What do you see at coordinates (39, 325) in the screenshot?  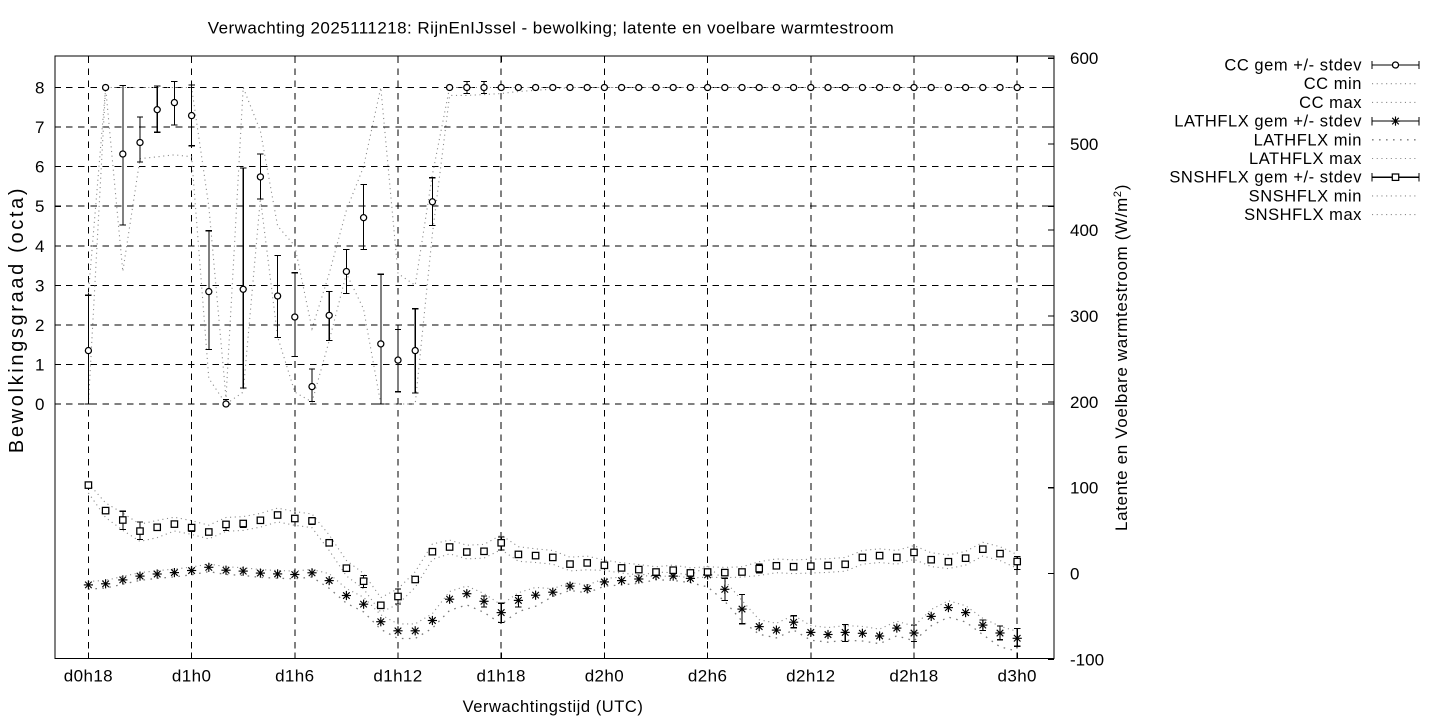 I see `svg-text: 2` at bounding box center [39, 325].